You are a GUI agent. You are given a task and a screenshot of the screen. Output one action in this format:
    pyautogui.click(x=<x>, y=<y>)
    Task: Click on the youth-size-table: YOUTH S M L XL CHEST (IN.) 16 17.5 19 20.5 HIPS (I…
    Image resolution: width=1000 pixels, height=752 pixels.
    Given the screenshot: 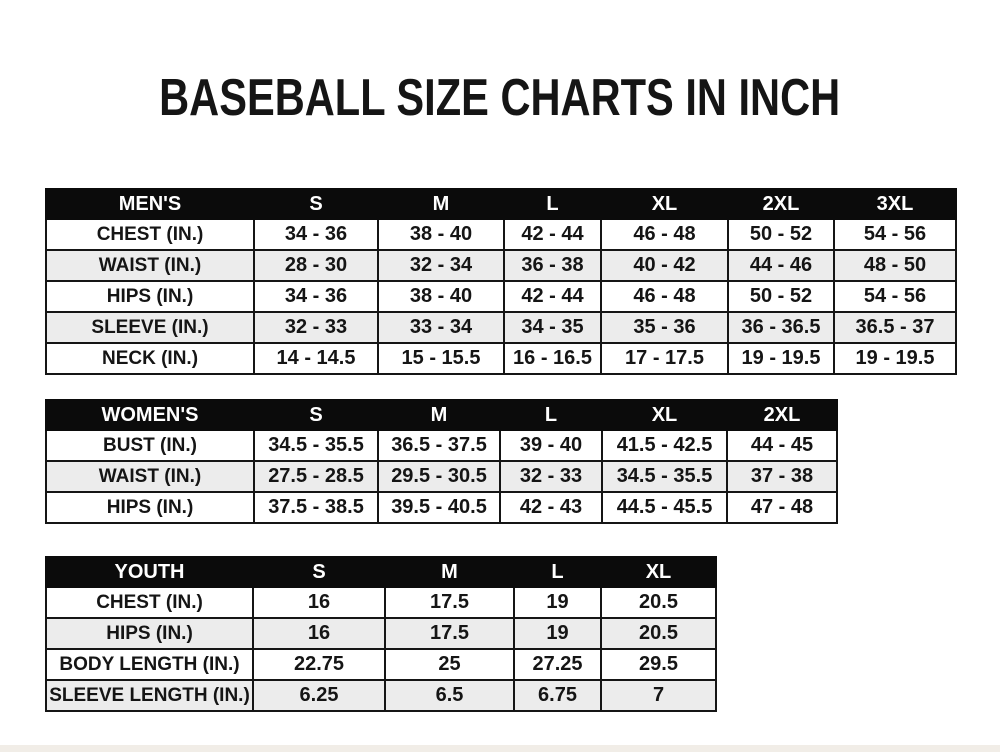 What is the action you would take?
    pyautogui.click(x=381, y=634)
    